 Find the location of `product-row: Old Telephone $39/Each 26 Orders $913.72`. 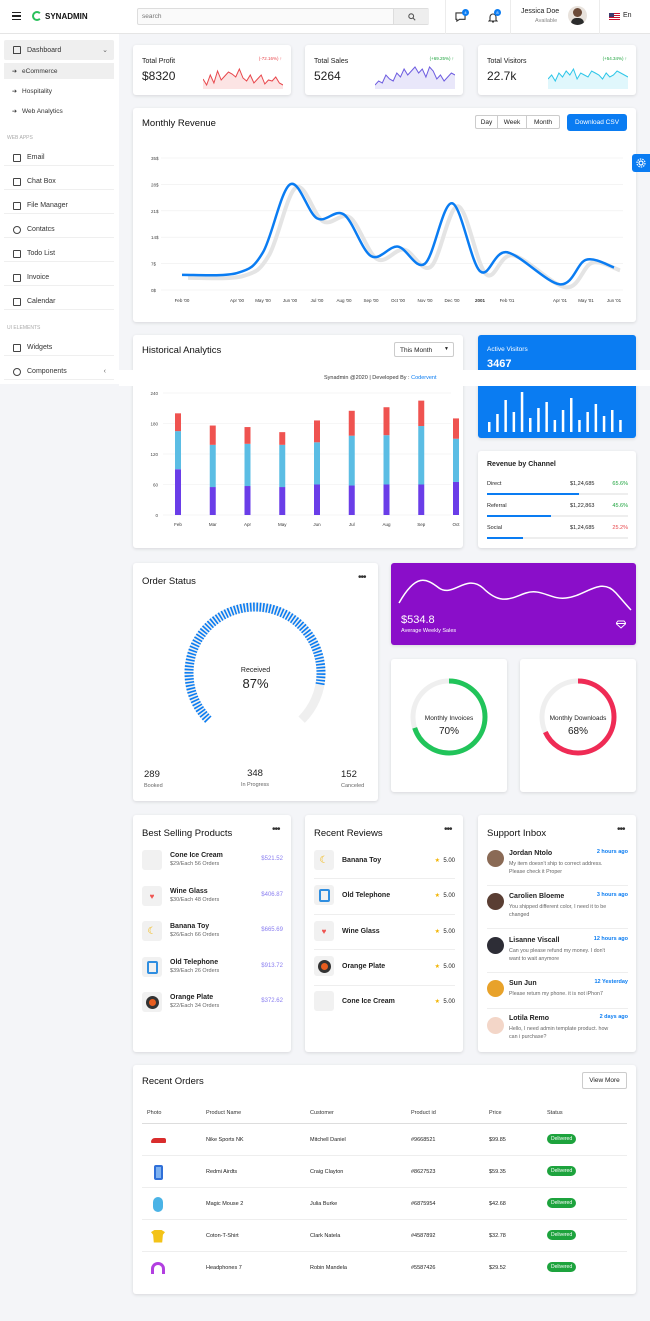

product-row: Old Telephone $39/Each 26 Orders $913.72 is located at coordinates (212, 968).